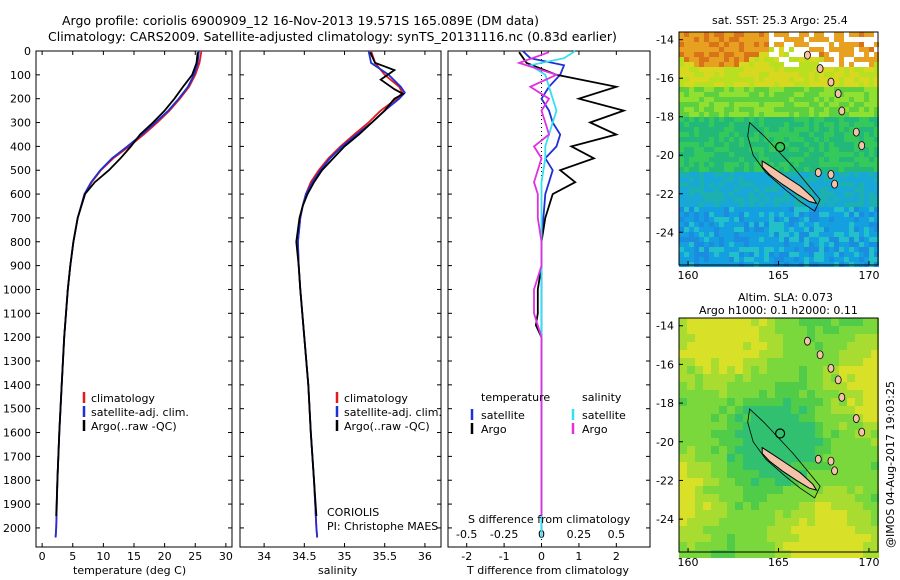 The width and height of the screenshot is (900, 580). What do you see at coordinates (20, 99) in the screenshot?
I see `depth-tick-label: 200` at bounding box center [20, 99].